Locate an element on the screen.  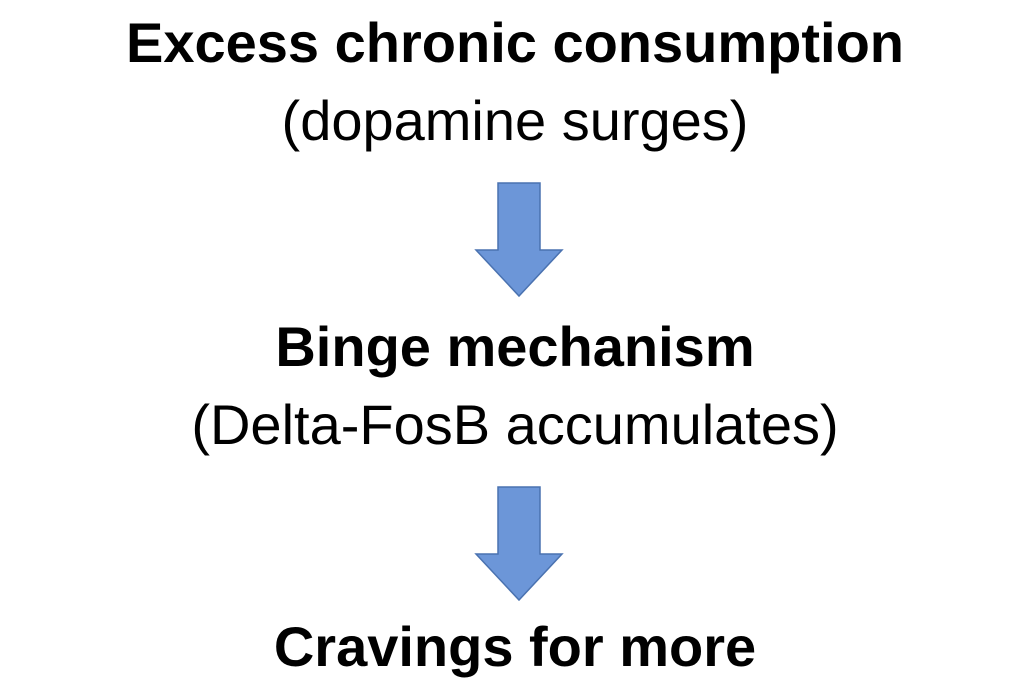
node-sublabel: (Delta-FosB accumulates) is located at coordinates (514, 424).